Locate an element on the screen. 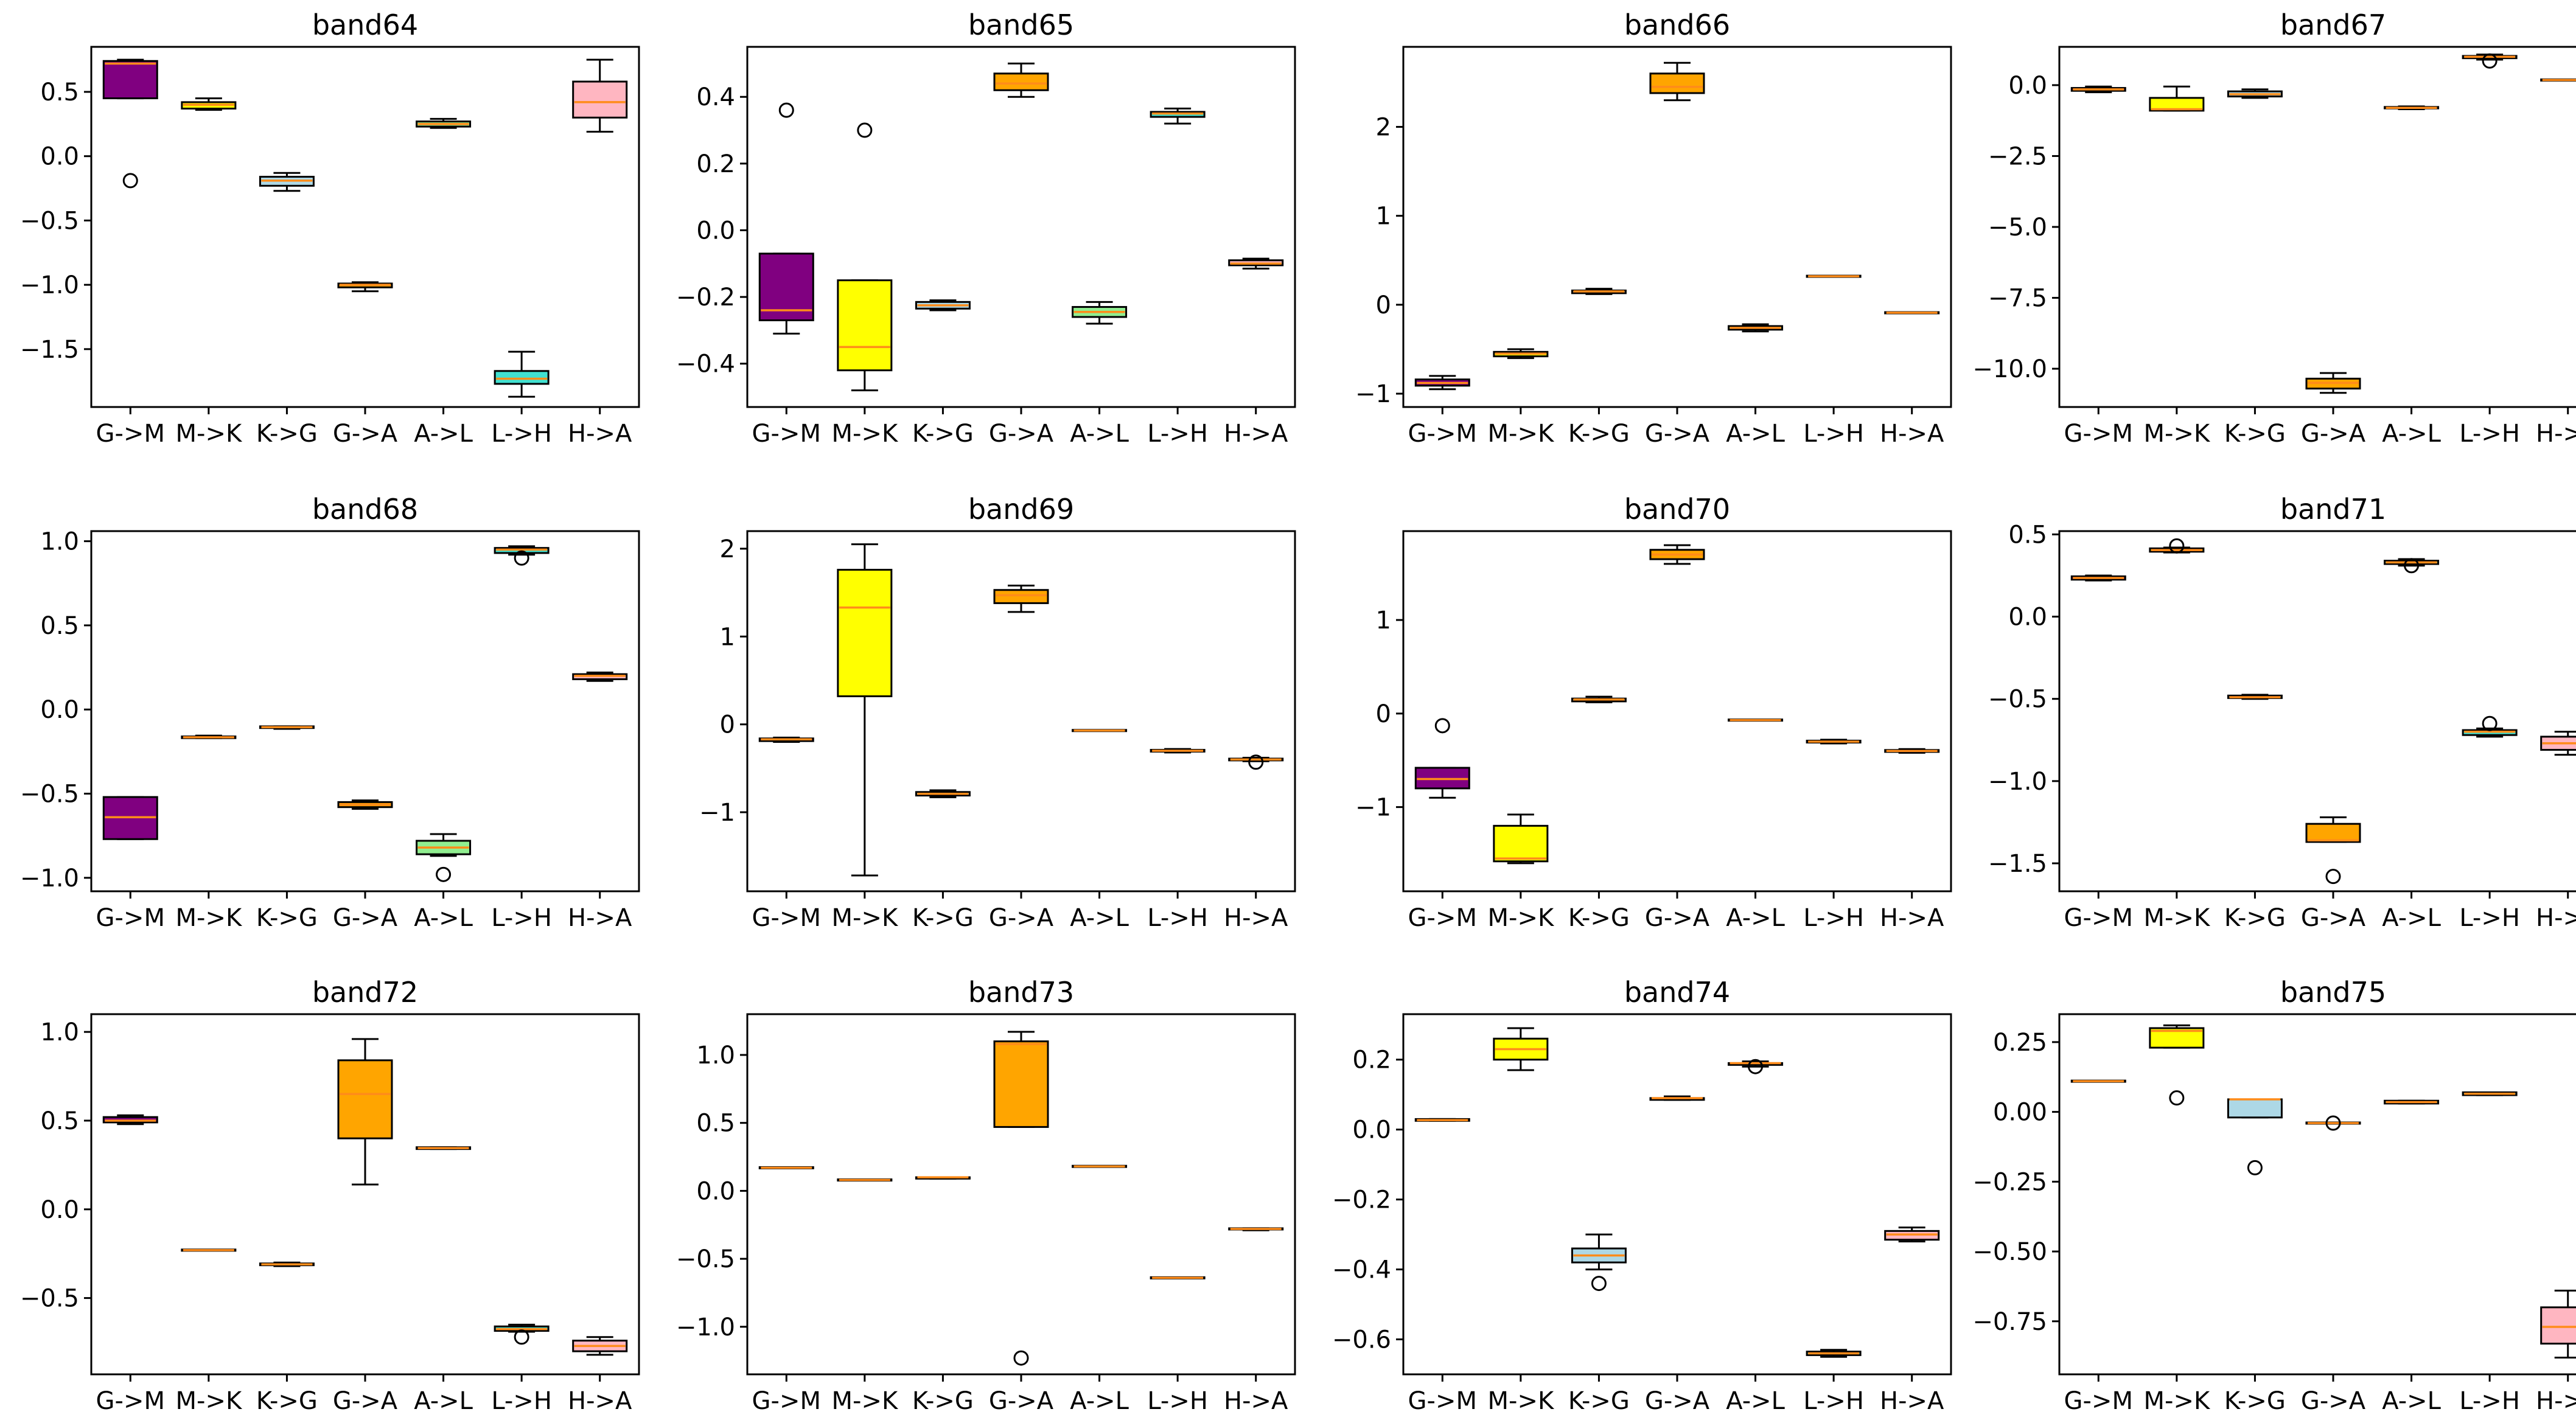 The width and height of the screenshot is (2576, 1423). box-L->H is located at coordinates (522, 377).